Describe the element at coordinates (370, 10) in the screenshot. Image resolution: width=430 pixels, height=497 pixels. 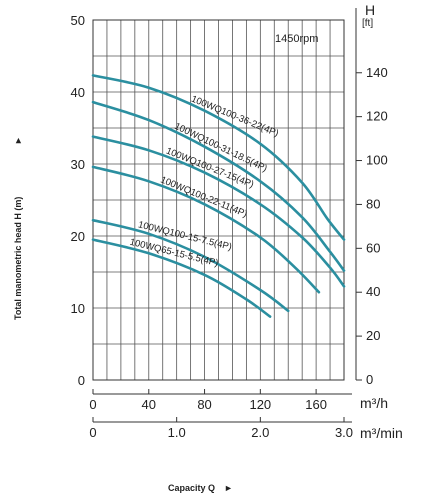
I see `right-axis-symbol: H` at that location.